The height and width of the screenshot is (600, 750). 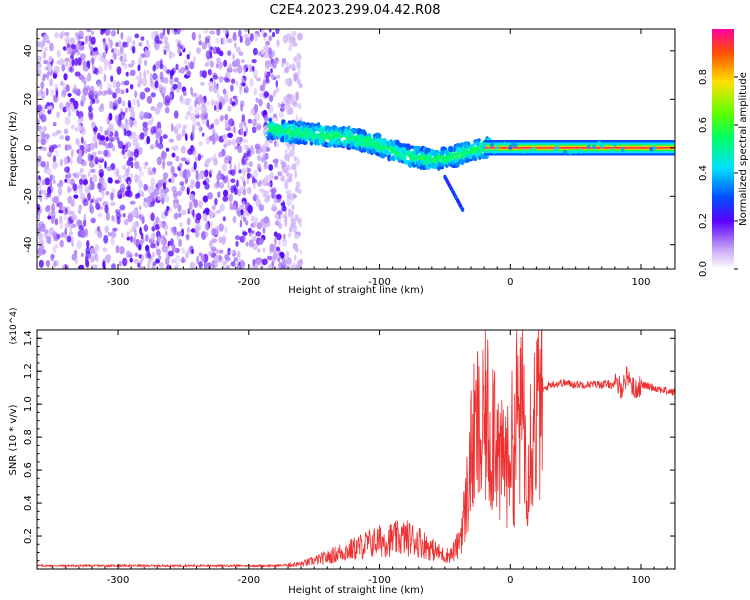 What do you see at coordinates (723, 149) in the screenshot?
I see `colorbar-gradient` at bounding box center [723, 149].